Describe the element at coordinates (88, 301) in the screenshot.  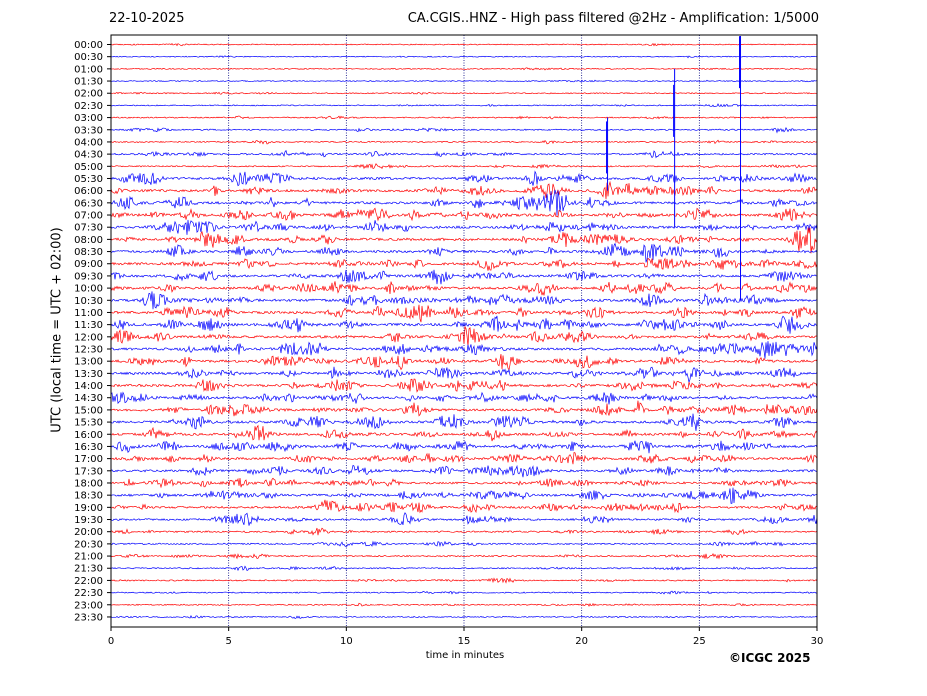
I see `row-label-1030: 10:30` at that location.